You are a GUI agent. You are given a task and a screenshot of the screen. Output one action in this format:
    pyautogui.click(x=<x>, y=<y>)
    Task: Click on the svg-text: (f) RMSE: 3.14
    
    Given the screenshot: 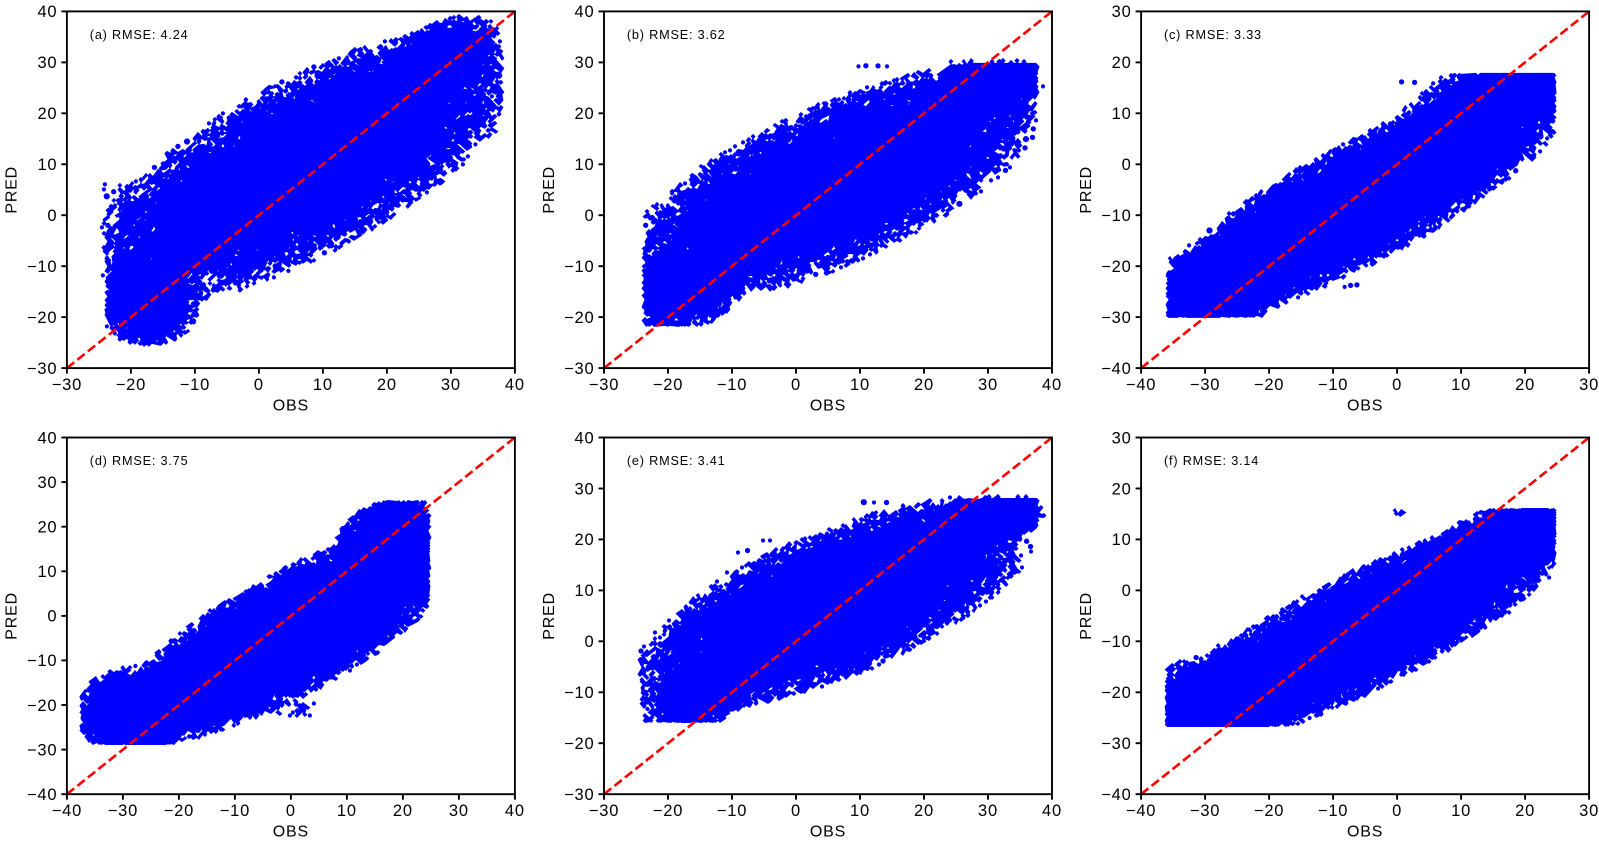 What is the action you would take?
    pyautogui.click(x=1211, y=461)
    